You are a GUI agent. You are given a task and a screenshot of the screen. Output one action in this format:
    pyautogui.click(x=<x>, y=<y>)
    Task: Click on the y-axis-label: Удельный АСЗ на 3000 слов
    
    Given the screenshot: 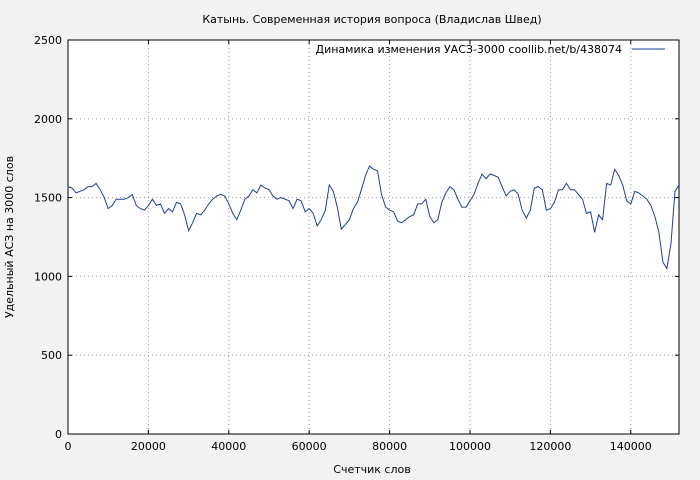 What is the action you would take?
    pyautogui.click(x=9, y=237)
    